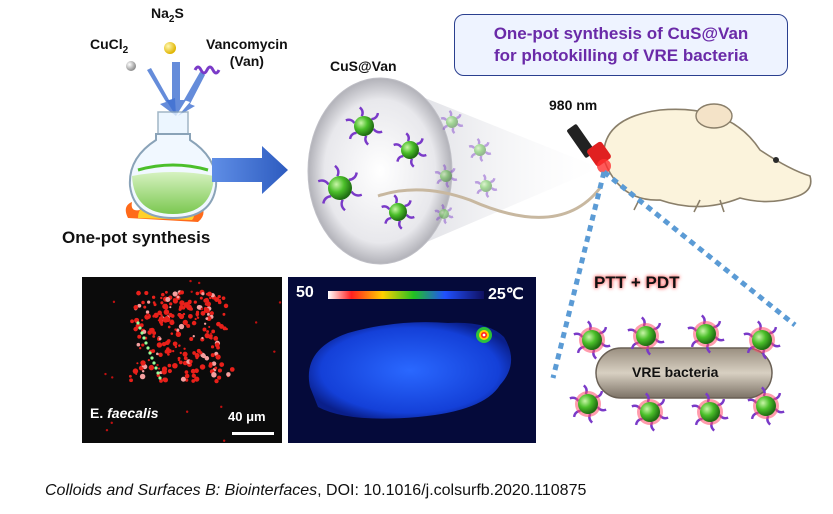  What do you see at coordinates (207, 70) in the screenshot?
I see `vancomycin-ligand-icon` at bounding box center [207, 70].